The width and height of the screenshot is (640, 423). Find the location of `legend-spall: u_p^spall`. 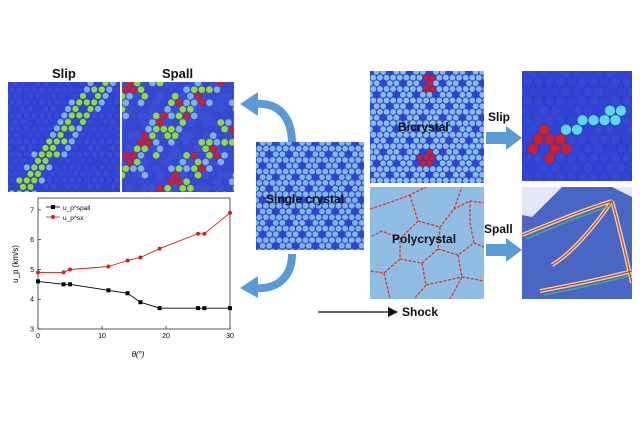

legend-spall: u_p^spall is located at coordinates (77, 208).